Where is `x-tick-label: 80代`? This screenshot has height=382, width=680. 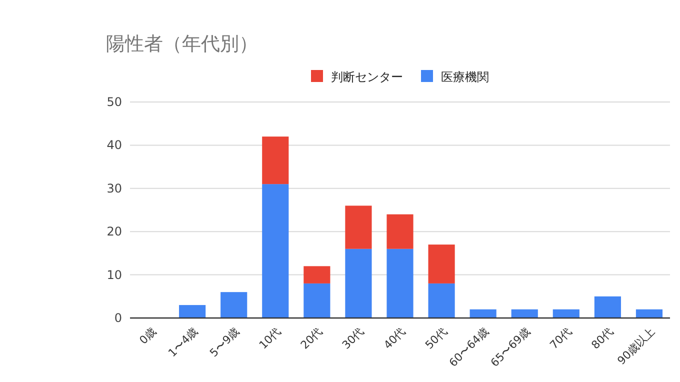 x-tick-label: 80代 is located at coordinates (602, 338).